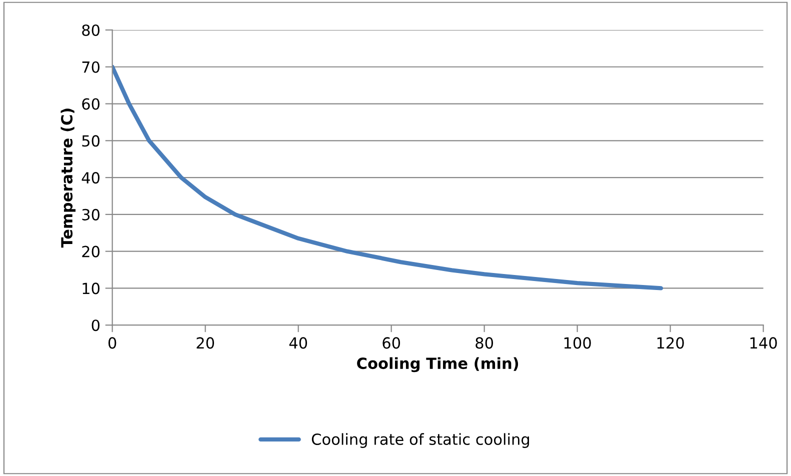  I want to click on x-tick-label: 40, so click(298, 343).